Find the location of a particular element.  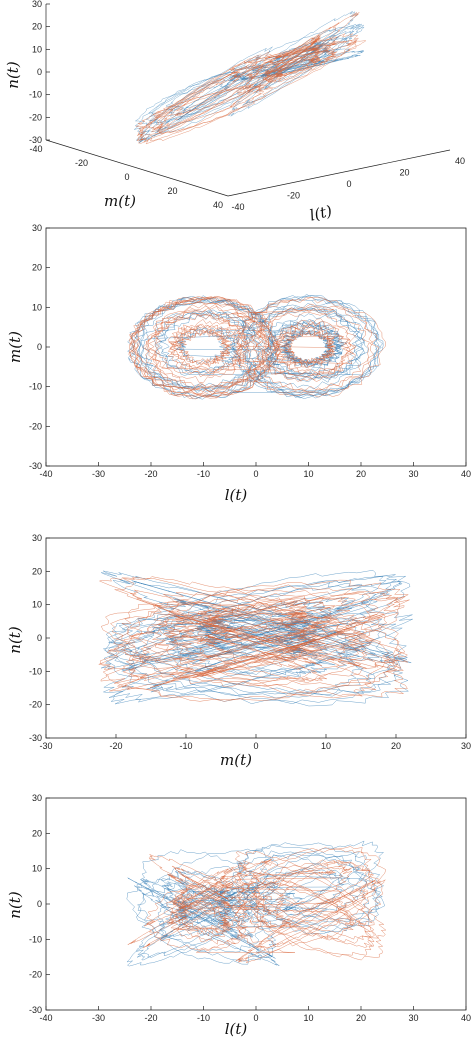

y-axis-line is located at coordinates (137, 168).